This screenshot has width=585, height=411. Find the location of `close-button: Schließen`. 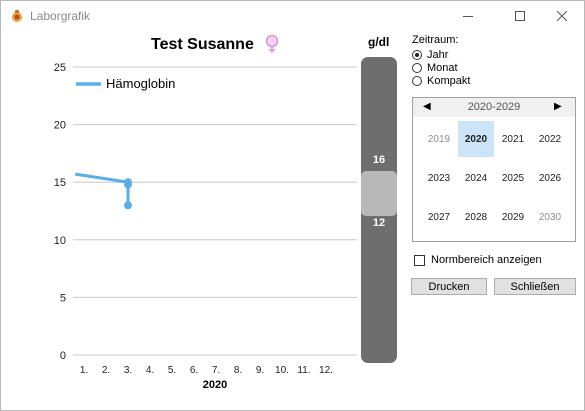

close-button: Schließen is located at coordinates (535, 286).